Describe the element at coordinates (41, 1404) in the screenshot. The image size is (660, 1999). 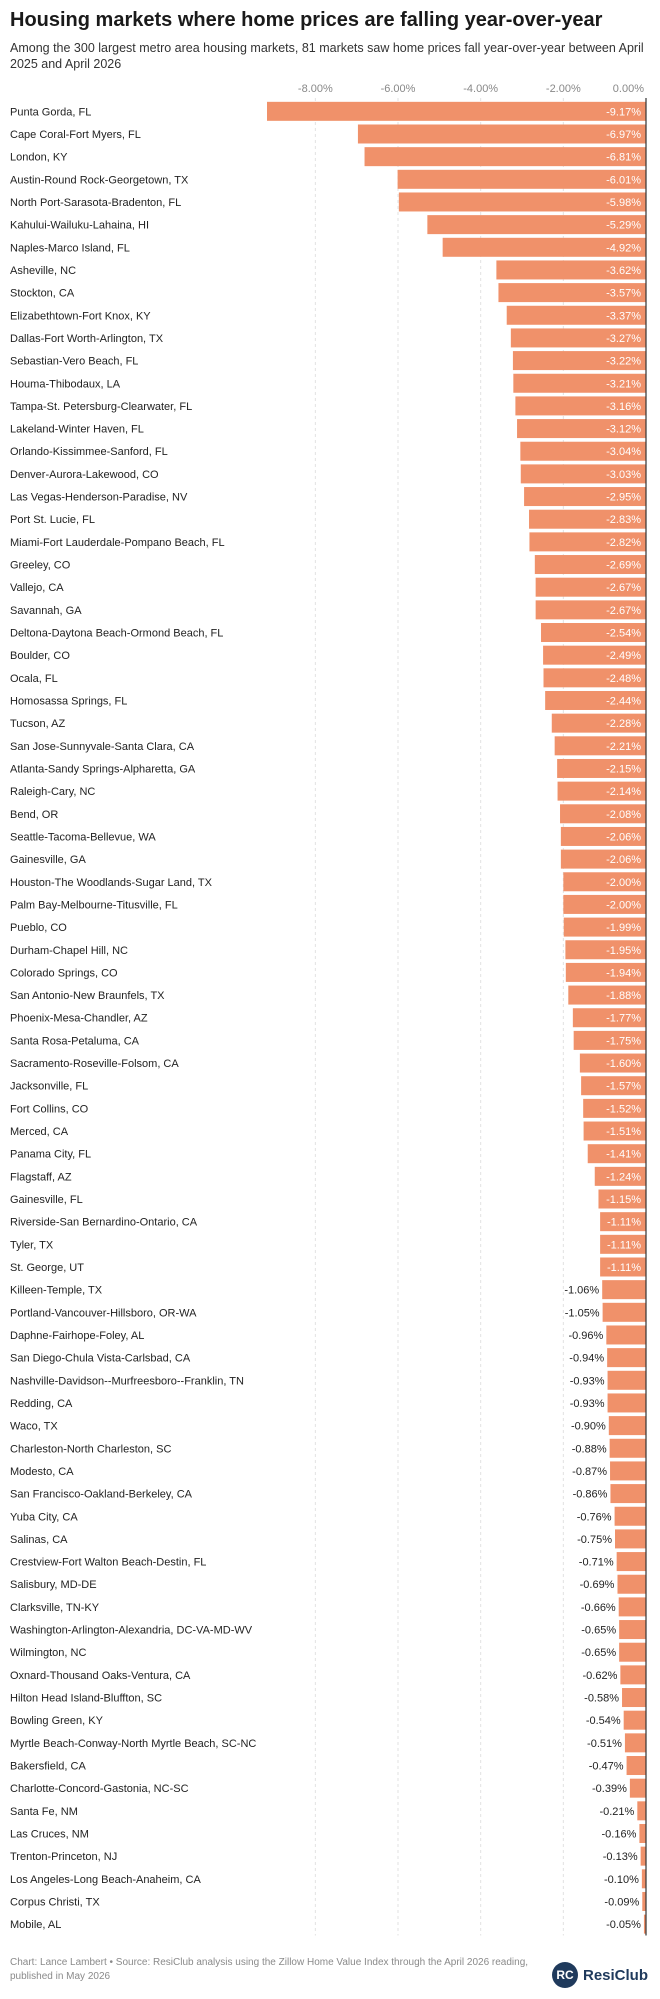
I see `category-label: Redding, CA` at that location.